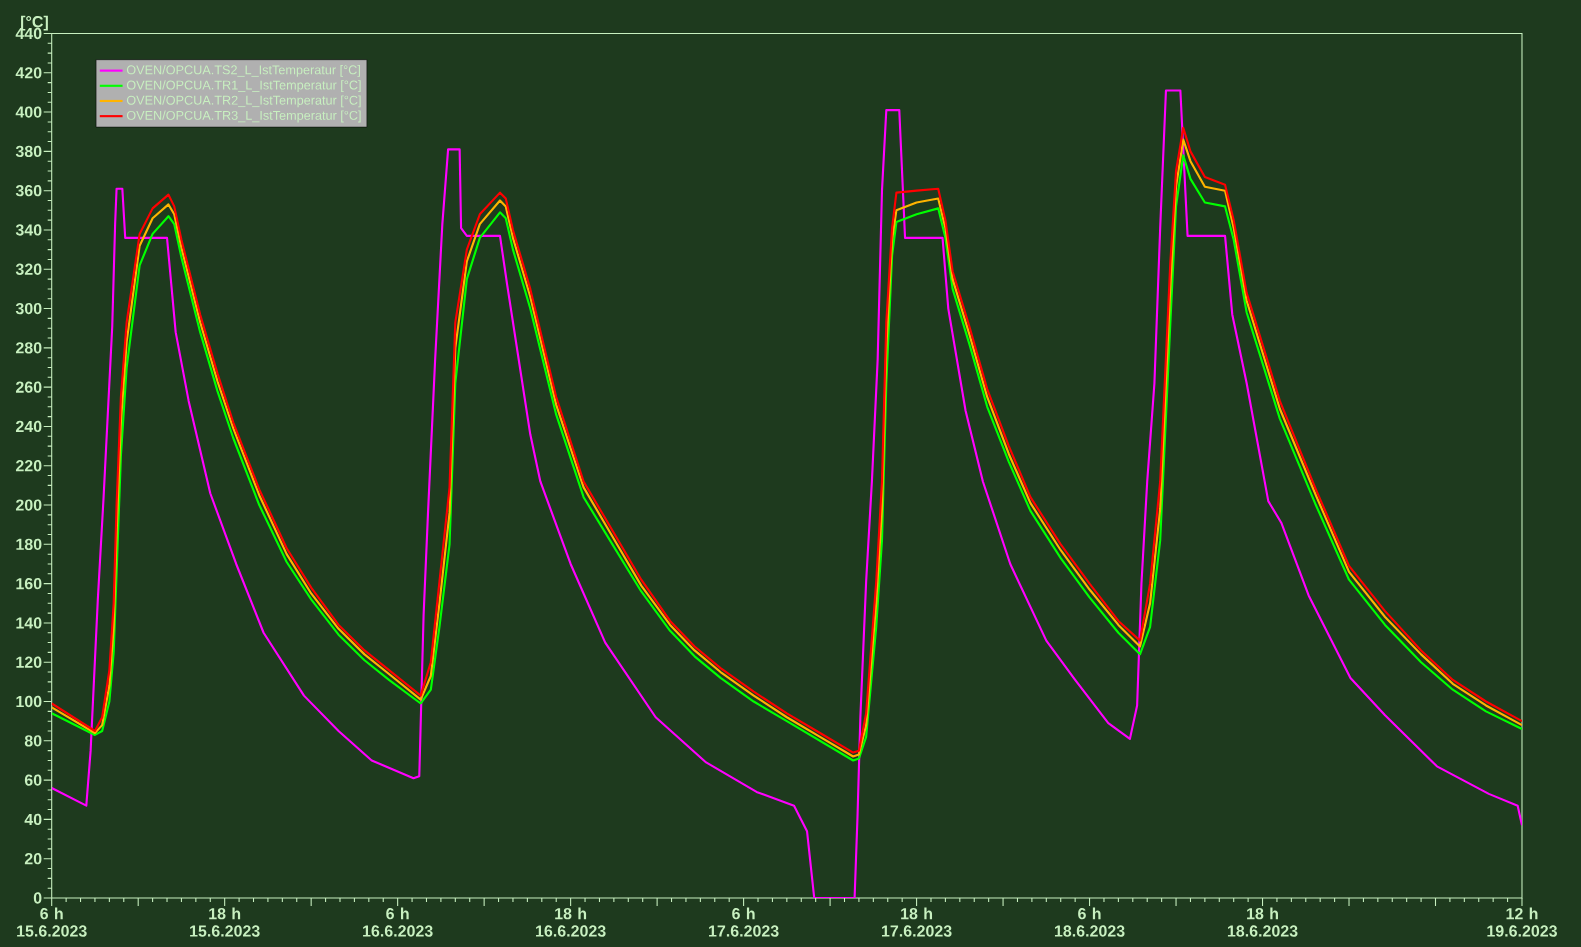  Describe the element at coordinates (52, 922) in the screenshot. I see `x-tick-label: 6 h 15.6.2023` at that location.